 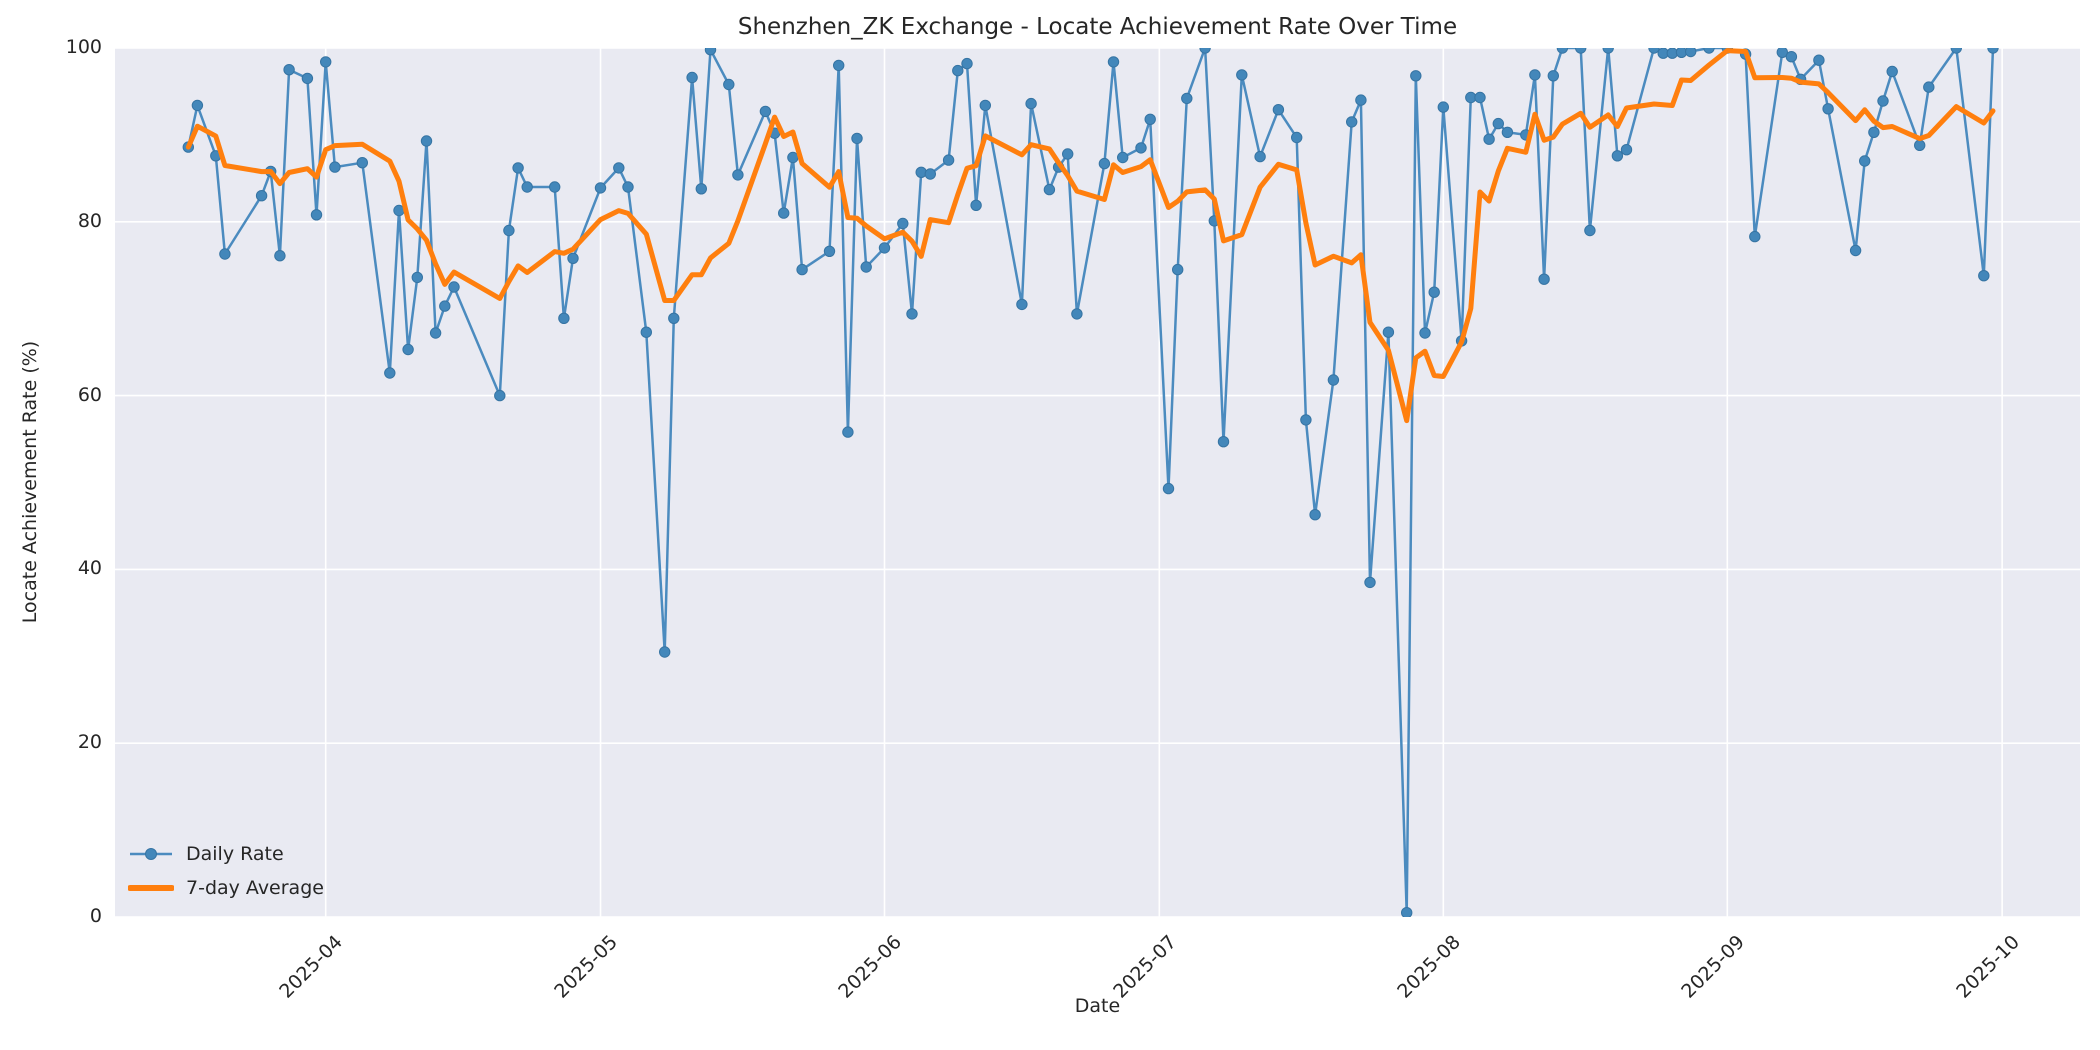 What do you see at coordinates (1097, 1006) in the screenshot?
I see `x-axis-label: Date` at bounding box center [1097, 1006].